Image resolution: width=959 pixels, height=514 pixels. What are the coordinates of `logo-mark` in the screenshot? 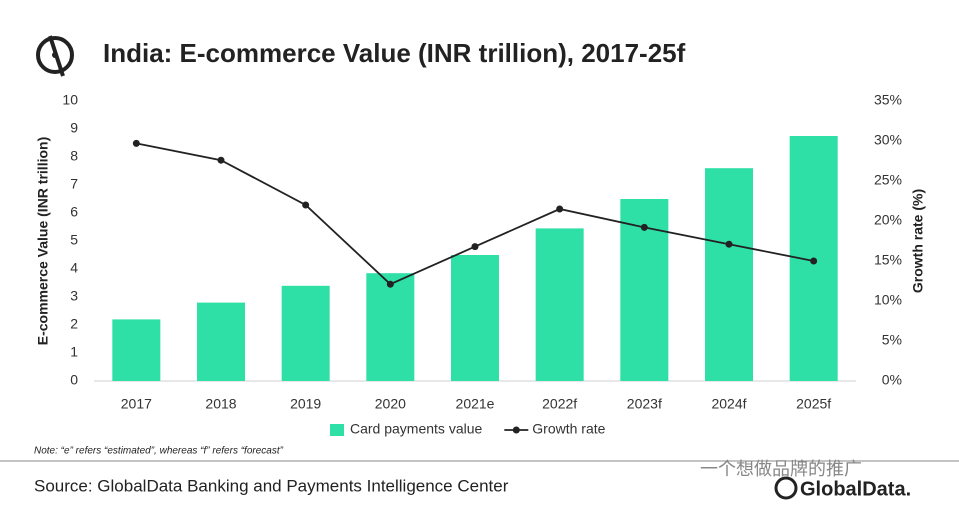 It's located at (786, 488).